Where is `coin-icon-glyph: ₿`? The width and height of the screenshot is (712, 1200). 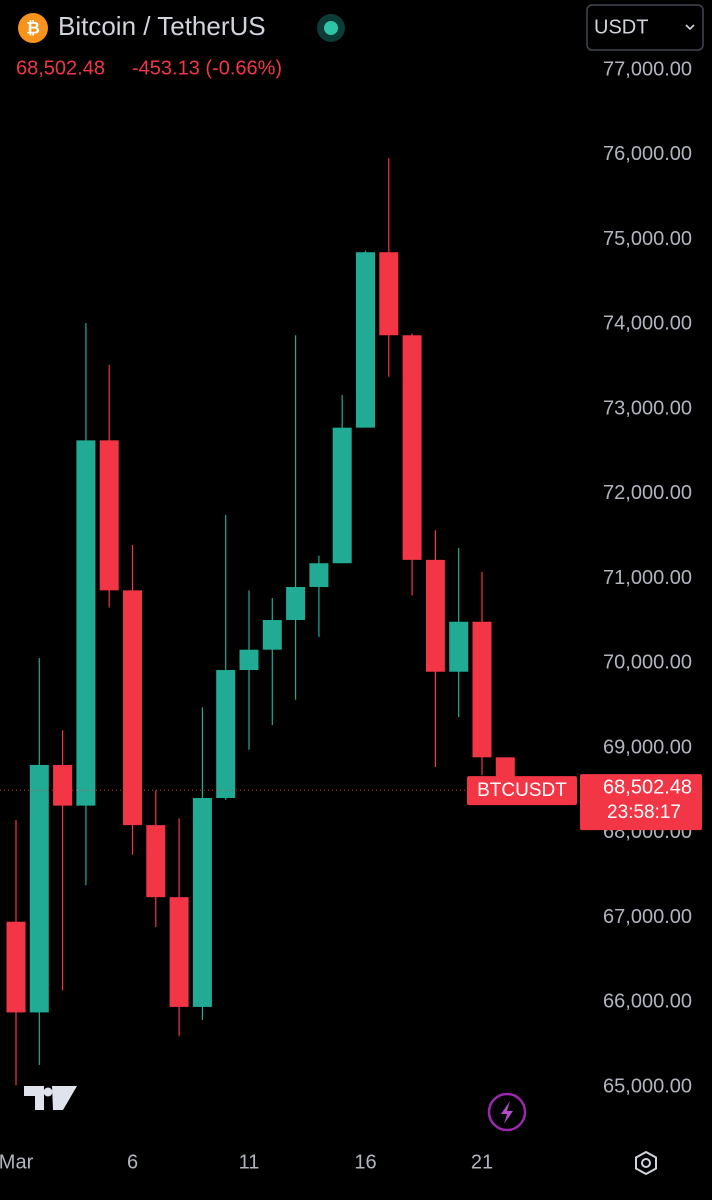 coin-icon-glyph: ₿ is located at coordinates (33, 27).